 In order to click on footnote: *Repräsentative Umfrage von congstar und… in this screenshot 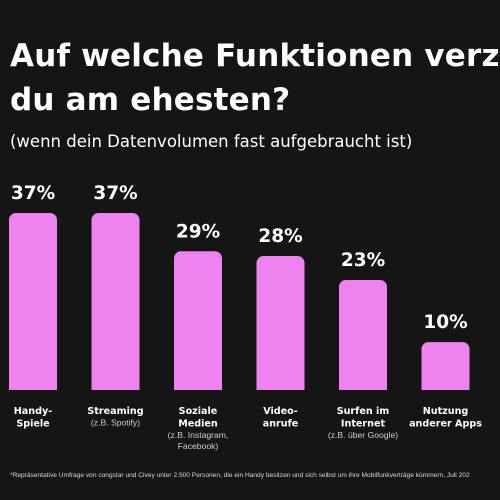, I will do `click(240, 475)`.